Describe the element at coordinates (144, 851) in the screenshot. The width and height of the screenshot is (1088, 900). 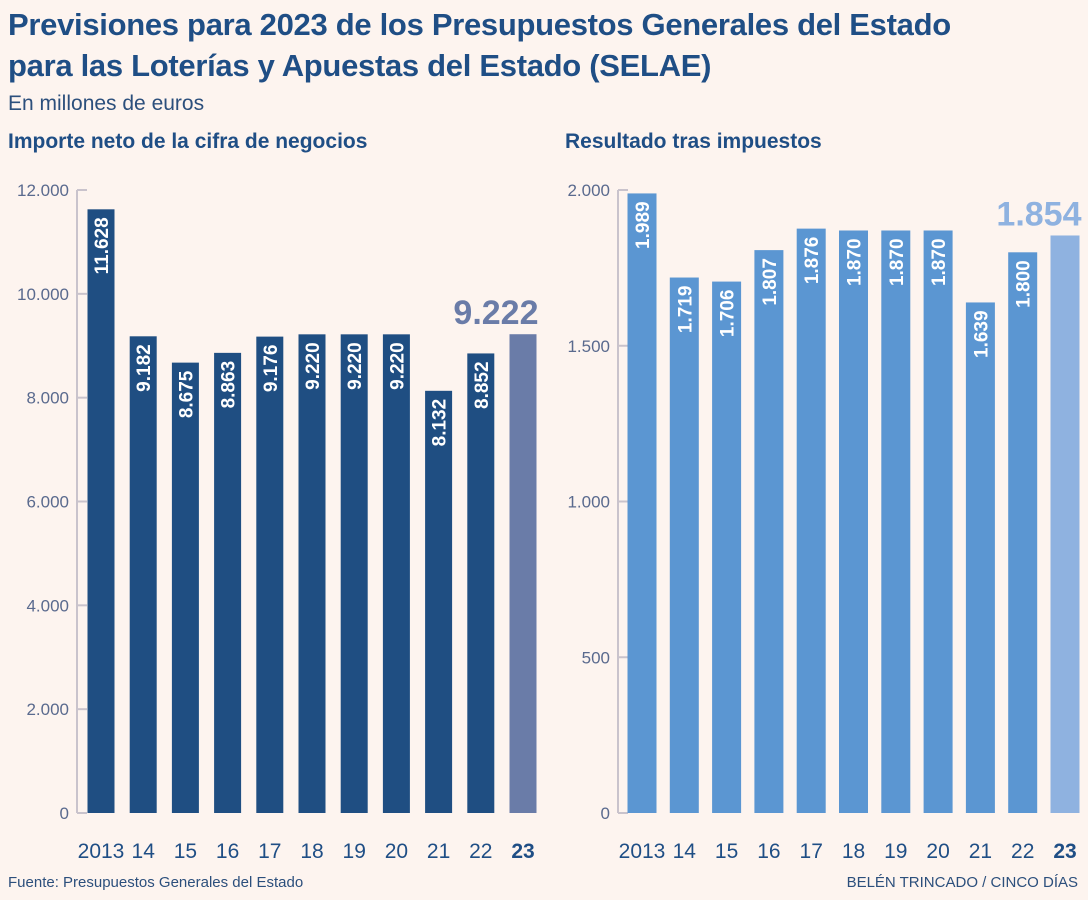
I see `left-x-label-14: 14` at that location.